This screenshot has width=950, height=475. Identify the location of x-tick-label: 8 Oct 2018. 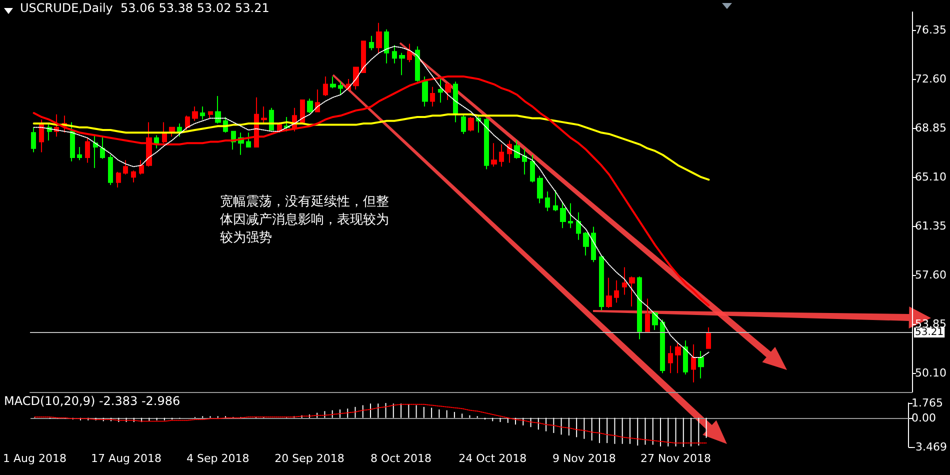
(401, 458).